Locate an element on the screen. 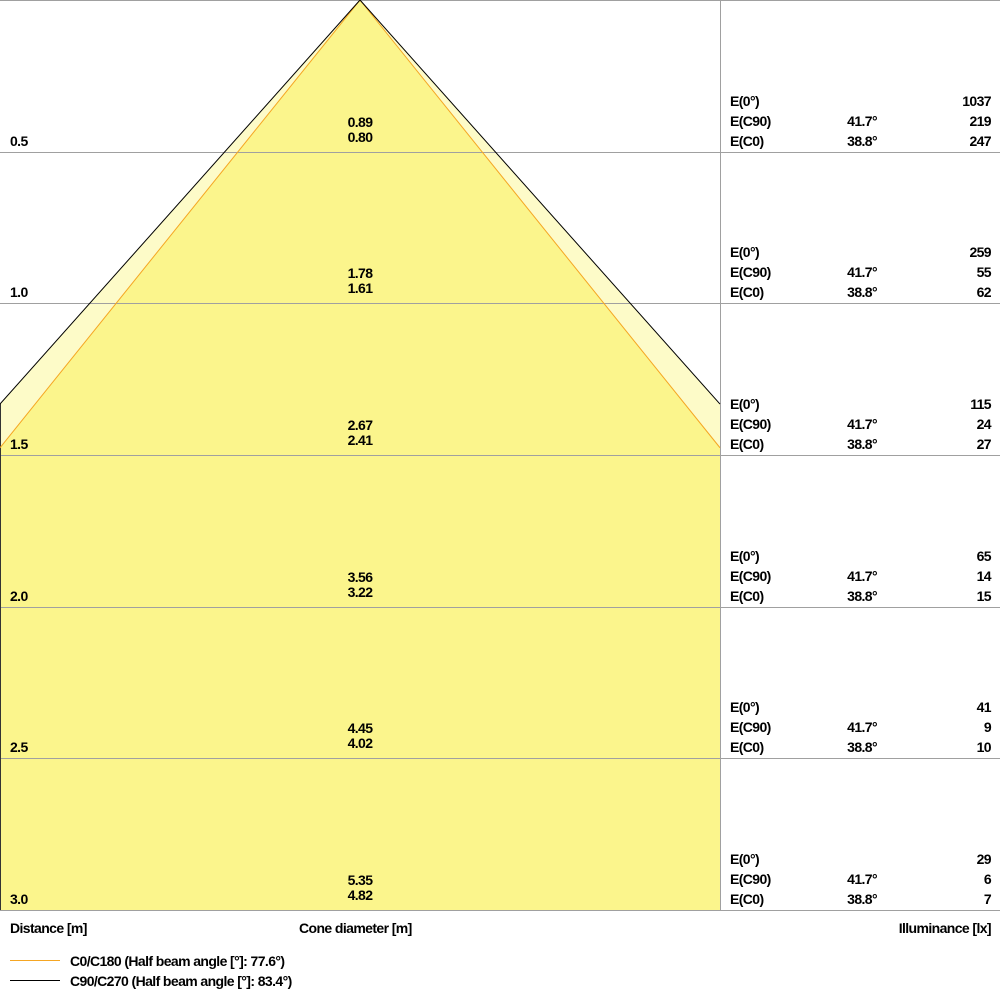  ec0-value: 247 is located at coordinates (980, 141).